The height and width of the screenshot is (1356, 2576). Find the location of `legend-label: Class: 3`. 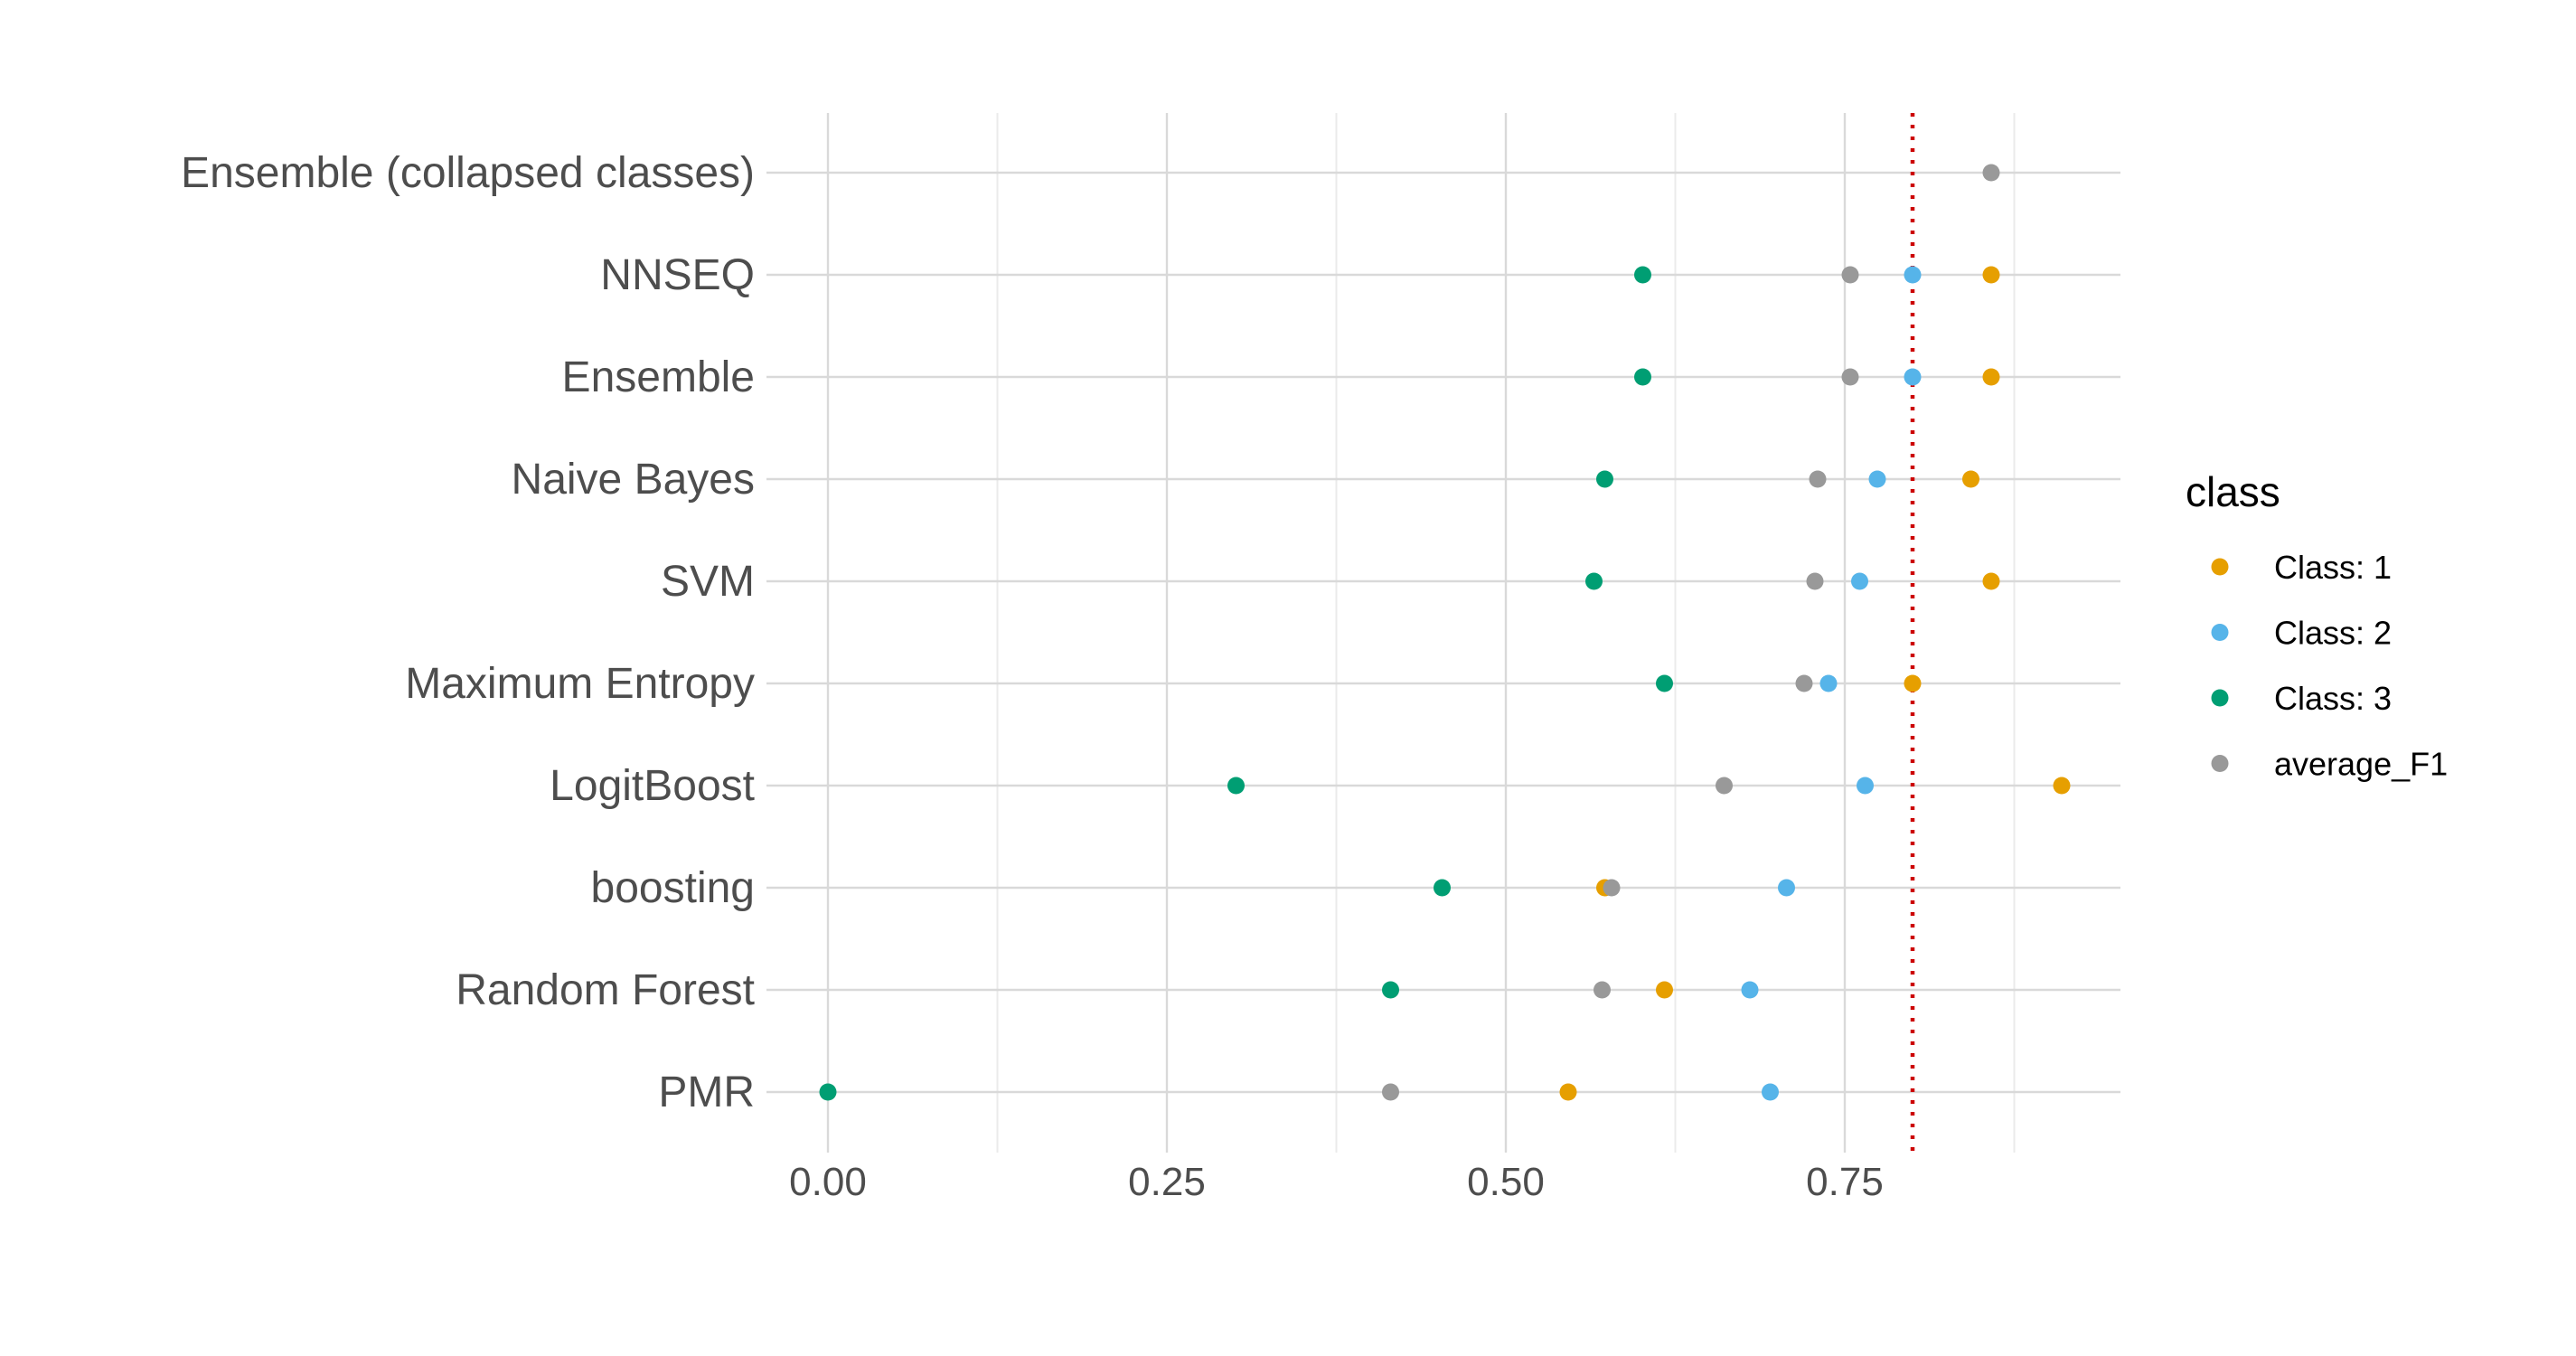

legend-label: Class: 3 is located at coordinates (2333, 698).